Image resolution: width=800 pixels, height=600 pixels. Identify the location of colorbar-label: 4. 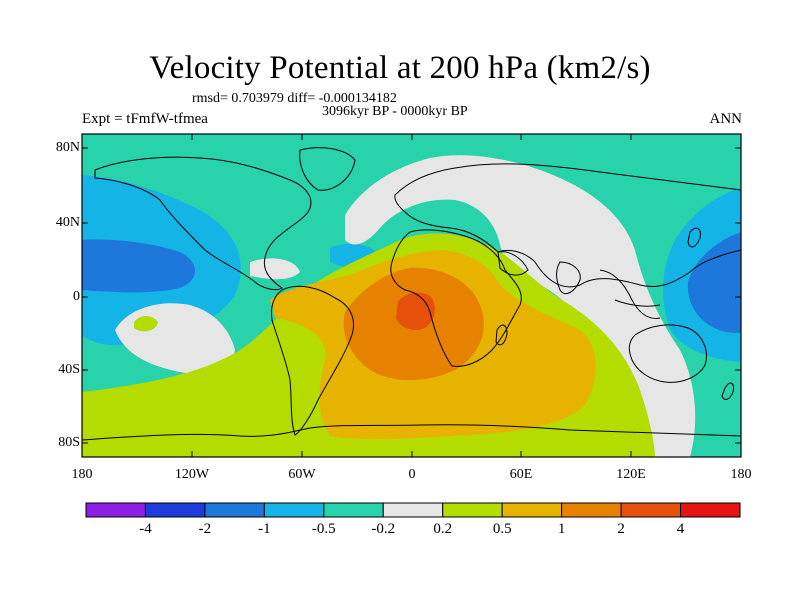
(680, 529).